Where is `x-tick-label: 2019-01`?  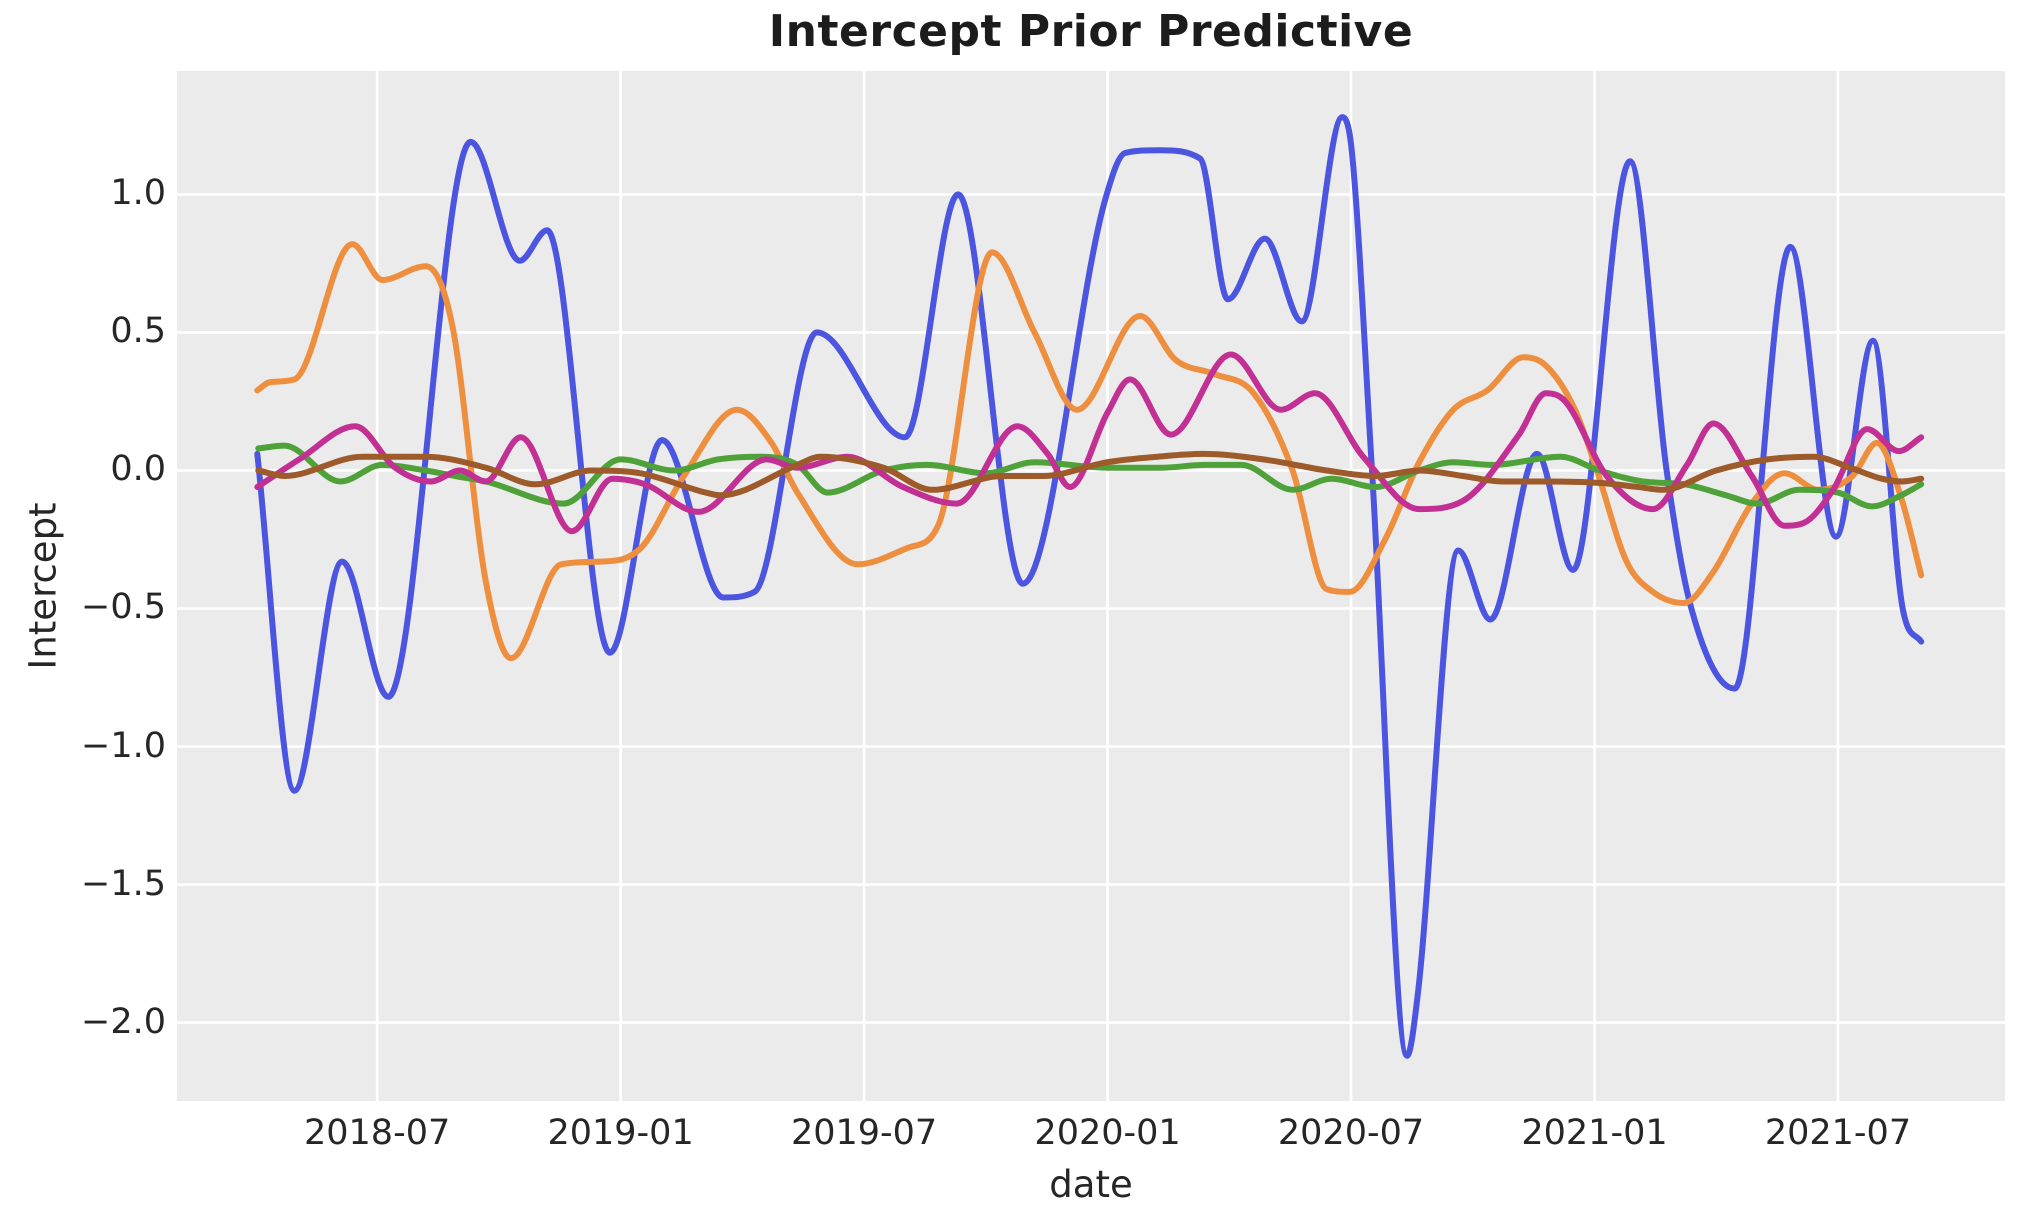
x-tick-label: 2019-01 is located at coordinates (620, 1133).